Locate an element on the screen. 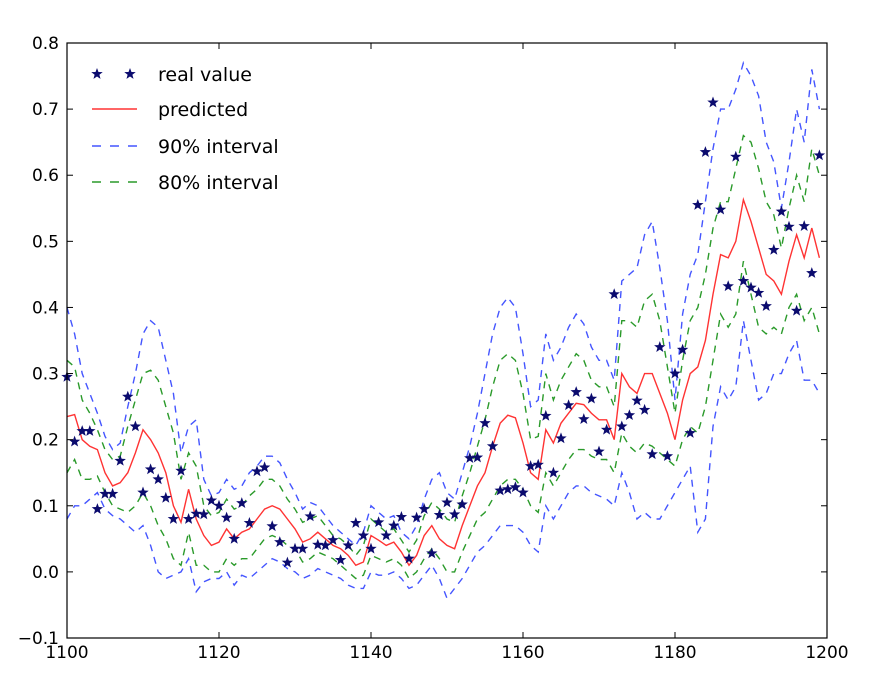 The width and height of the screenshot is (886, 682). y-tick-label: 0.0 is located at coordinates (45, 573).